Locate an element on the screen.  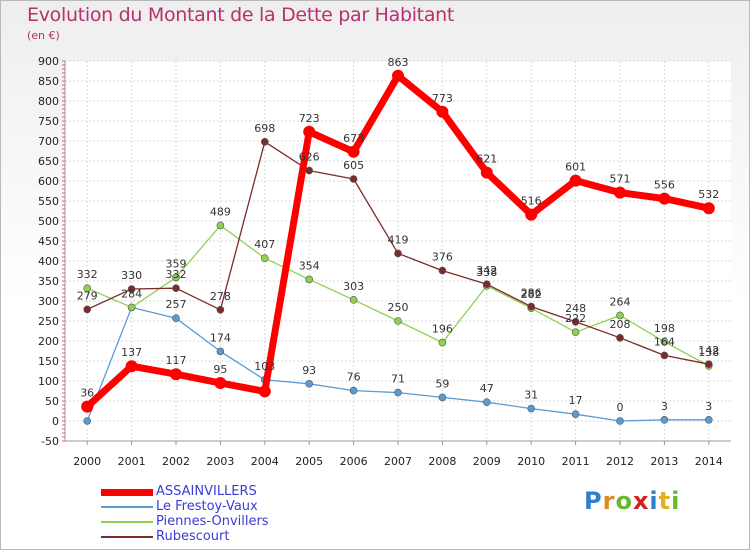
data-label: 279 is located at coordinates (87, 295).